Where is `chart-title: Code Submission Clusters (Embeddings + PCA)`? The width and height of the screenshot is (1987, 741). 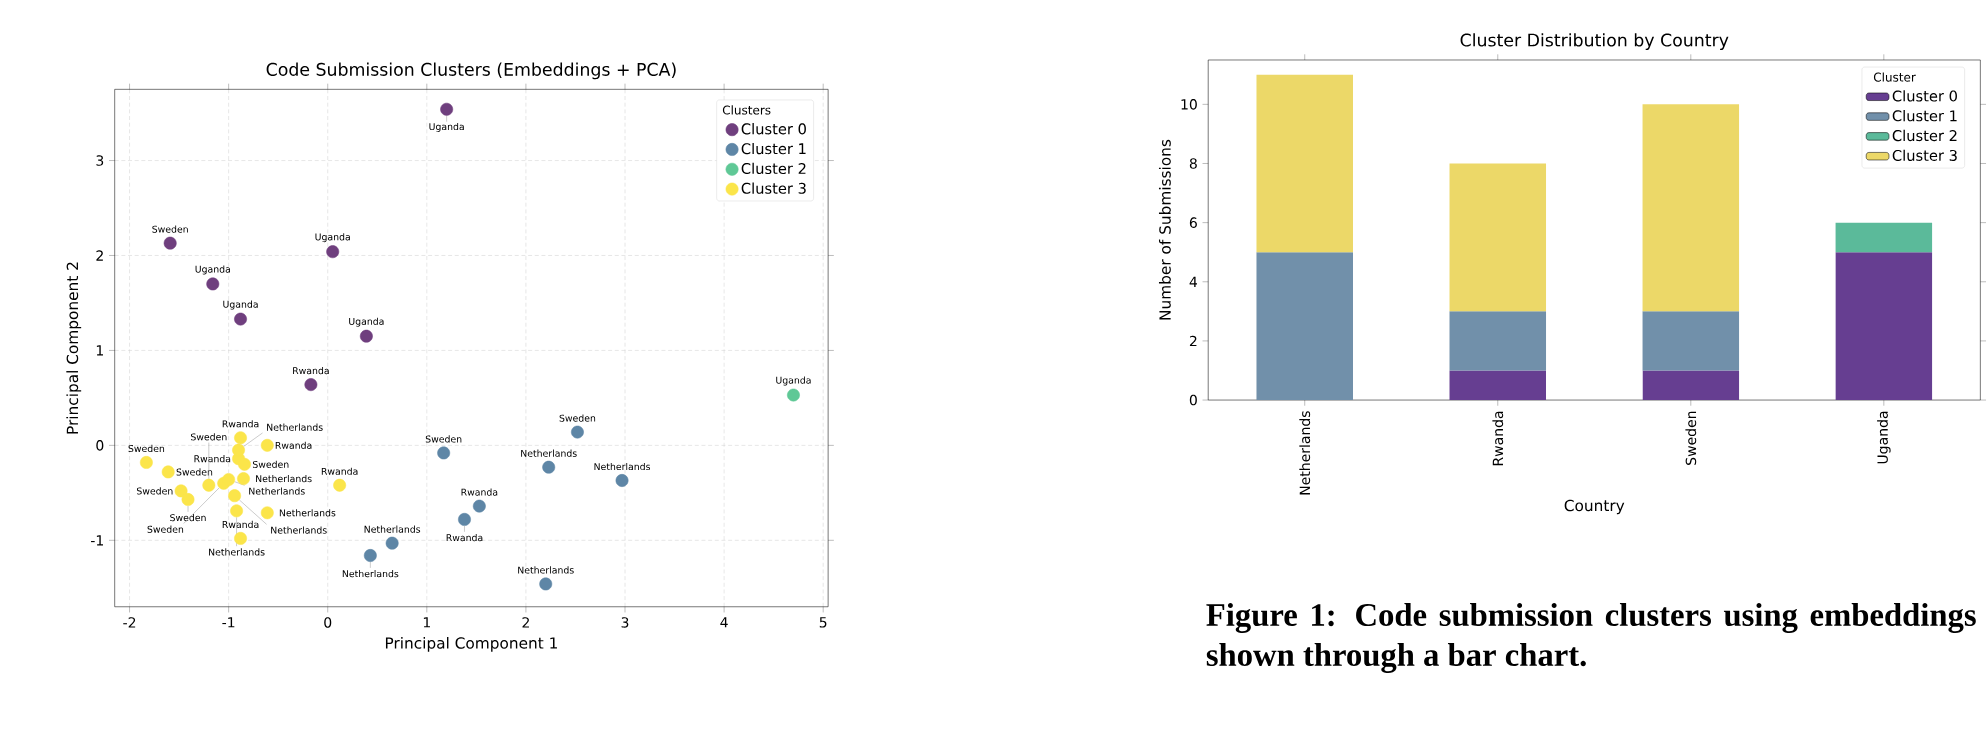
chart-title: Code Submission Clusters (Embeddings + PCA) is located at coordinates (471, 71).